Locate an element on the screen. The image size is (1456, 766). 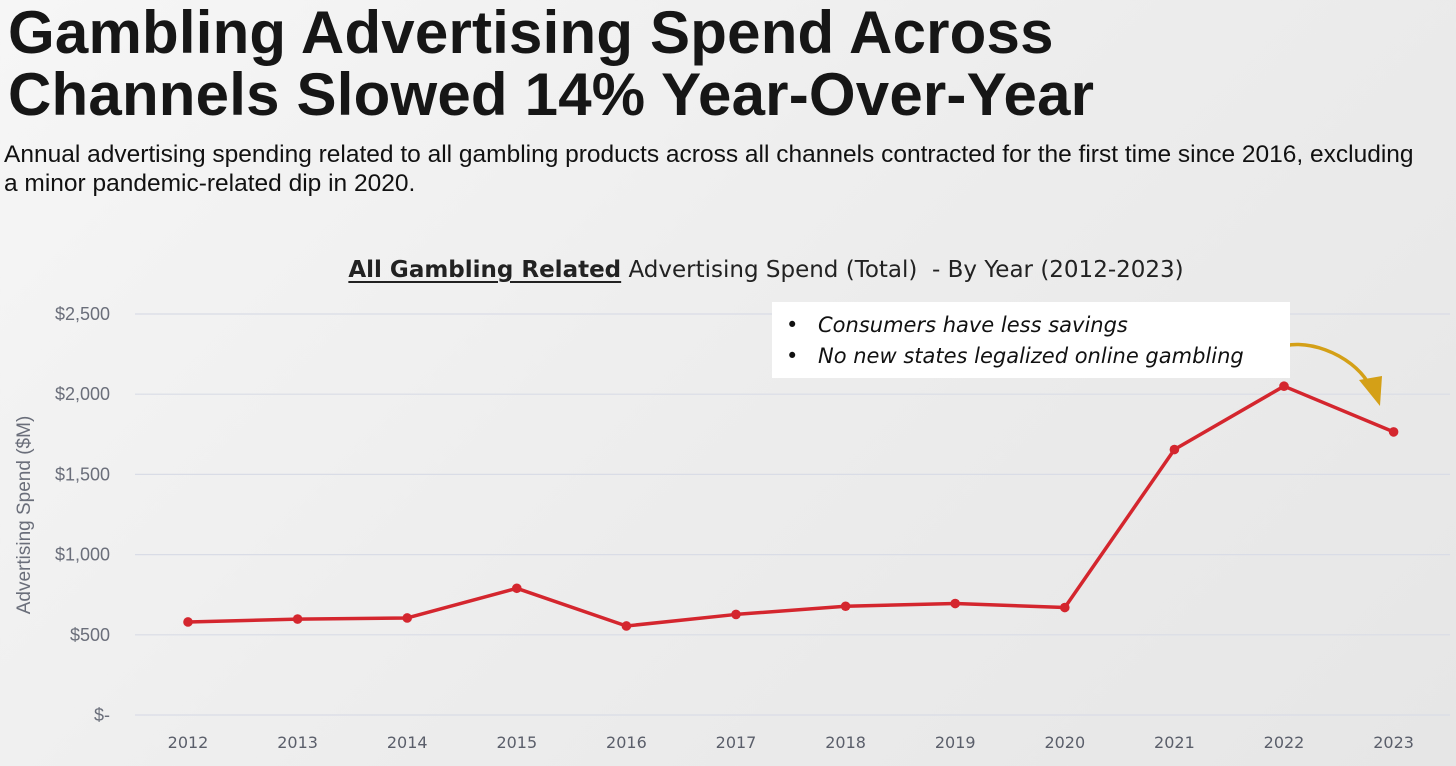
chart-title-emphasis: All Gambling Related is located at coordinates (485, 270).